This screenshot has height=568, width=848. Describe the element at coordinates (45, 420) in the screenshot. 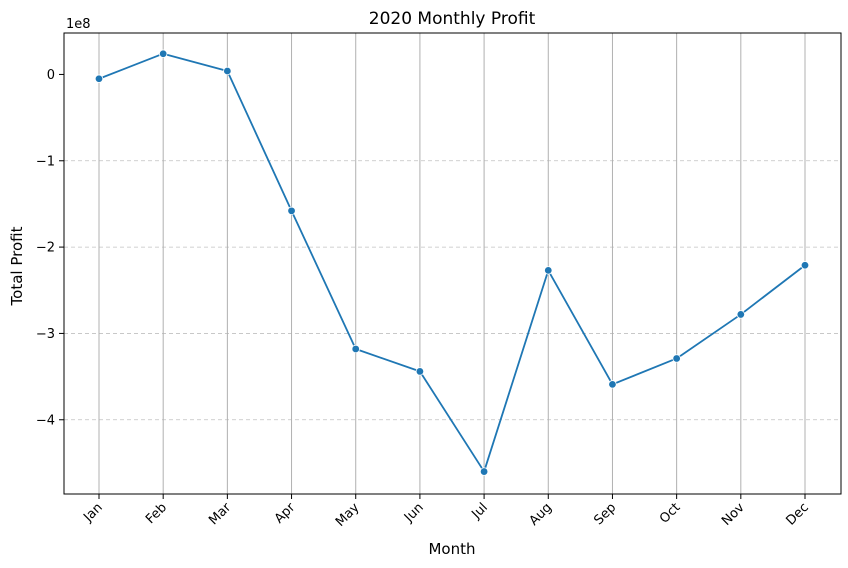

I see `y-tick-label: −4` at that location.